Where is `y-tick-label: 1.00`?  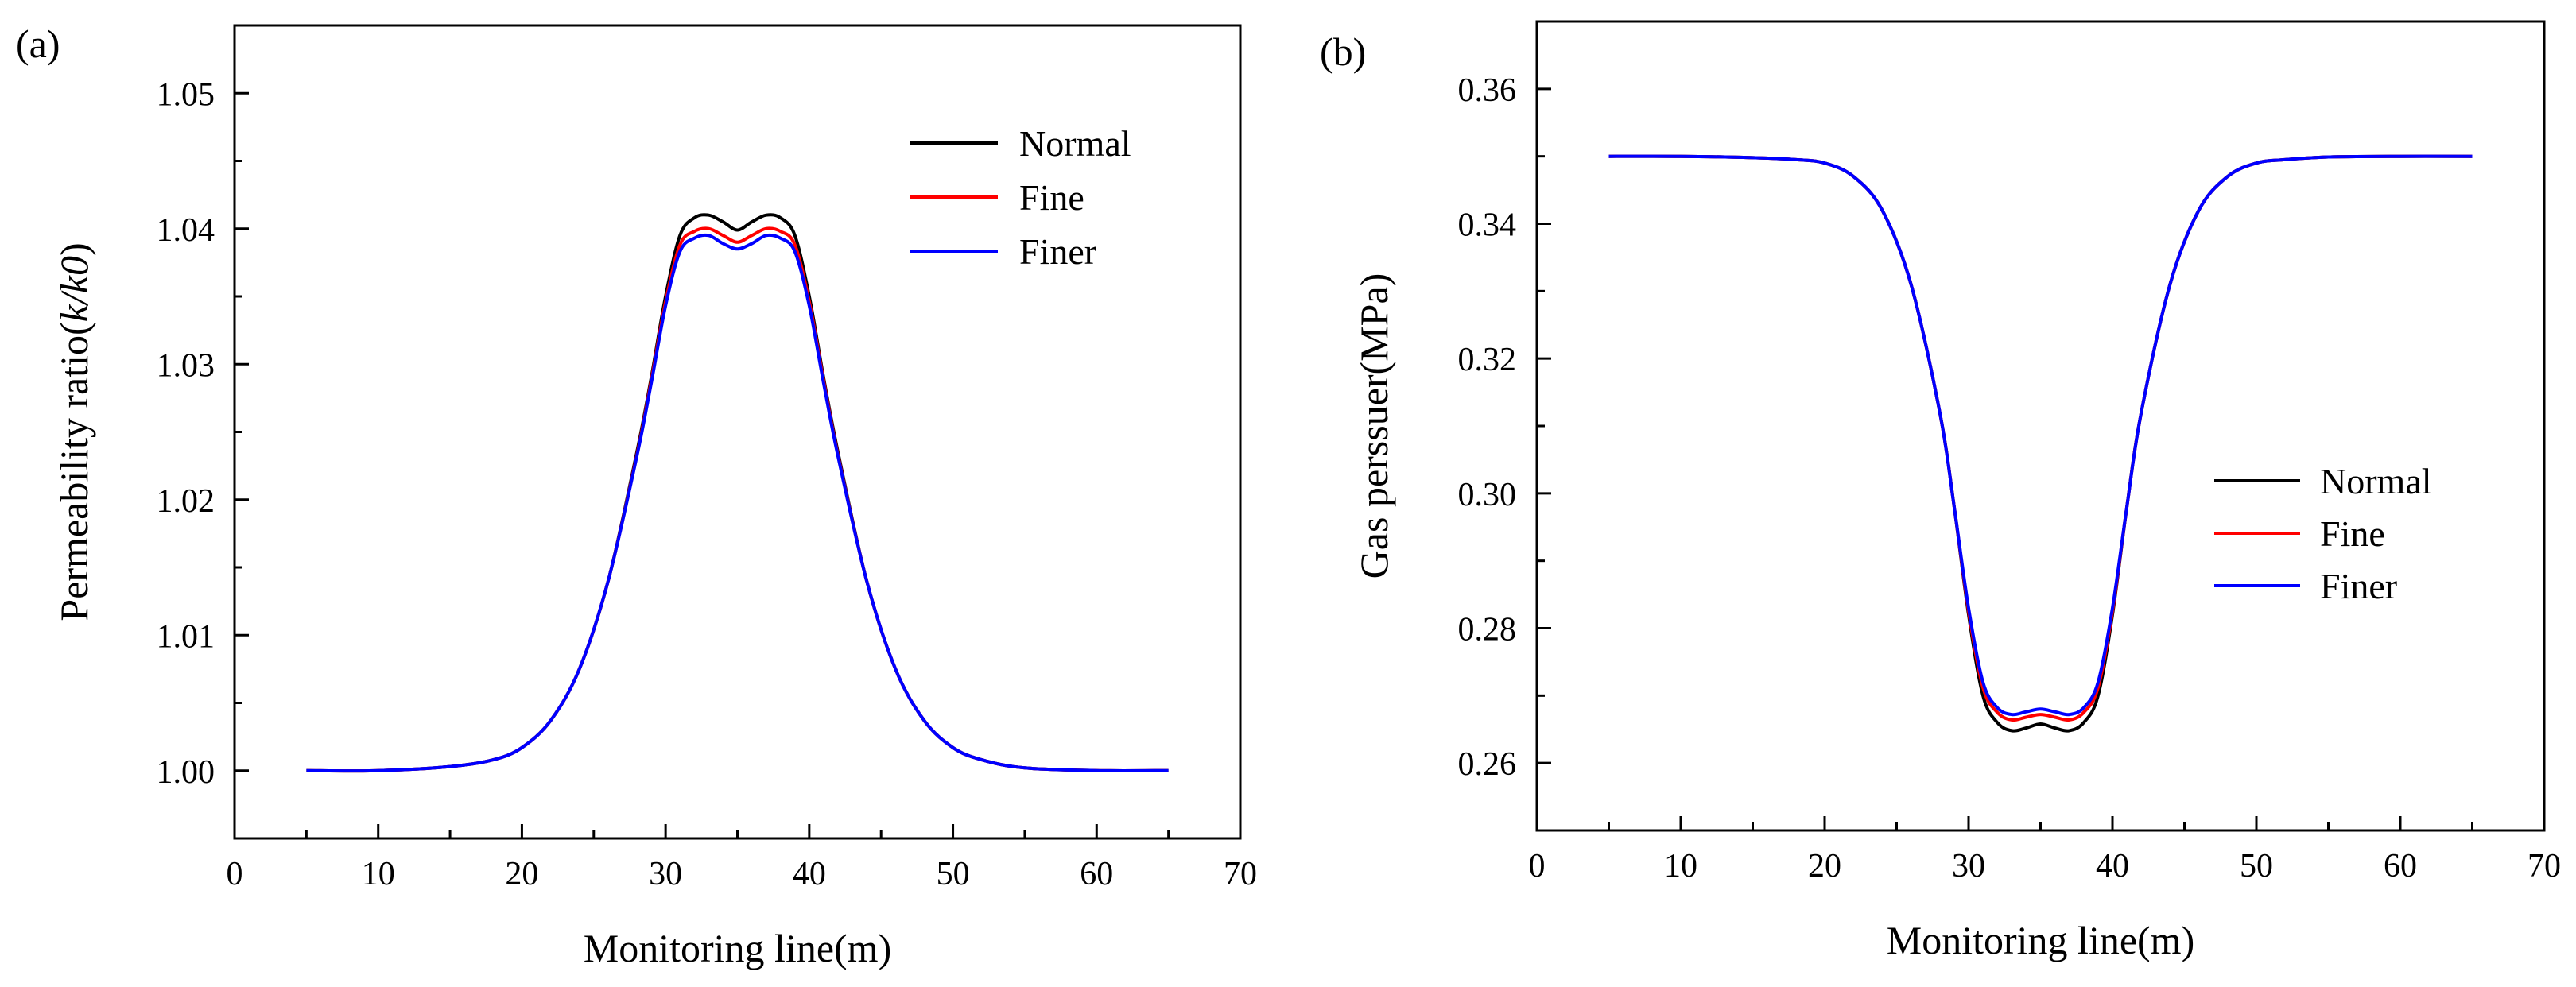
y-tick-label: 1.00 is located at coordinates (186, 772).